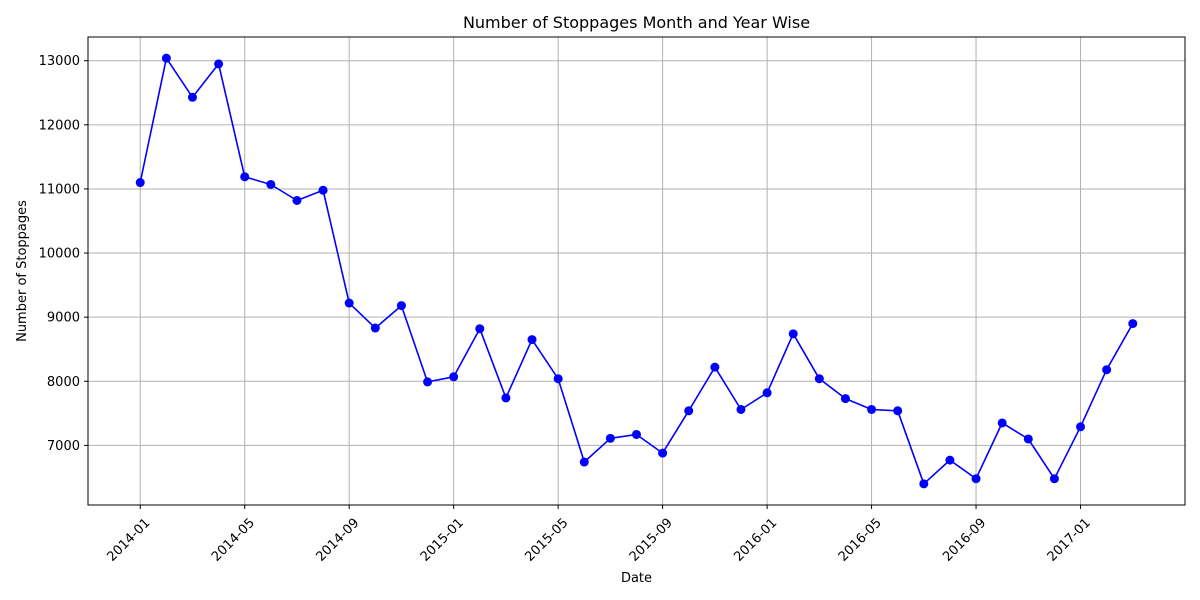 This screenshot has width=1200, height=600. Describe the element at coordinates (63, 446) in the screenshot. I see `y-tick-label: 7000` at that location.